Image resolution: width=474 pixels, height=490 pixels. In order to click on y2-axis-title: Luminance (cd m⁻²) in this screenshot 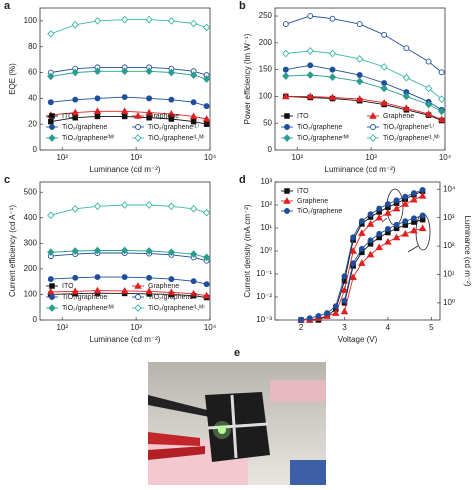, I will do `click(467, 251)`.